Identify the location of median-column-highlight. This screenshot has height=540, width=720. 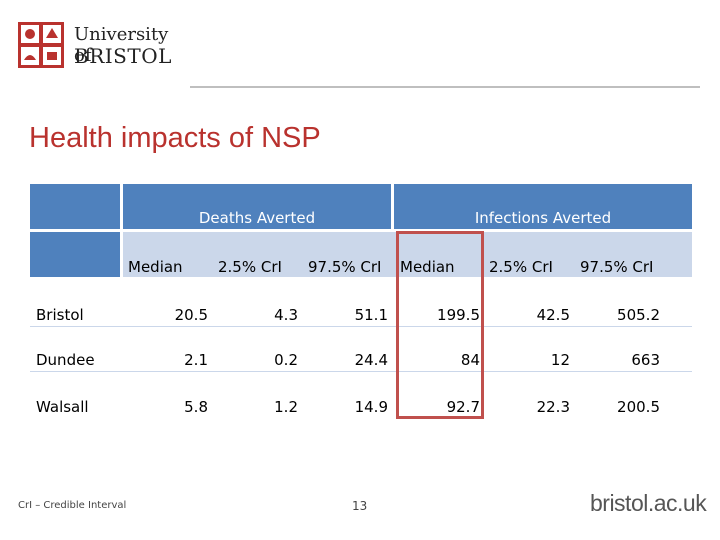
(440, 325).